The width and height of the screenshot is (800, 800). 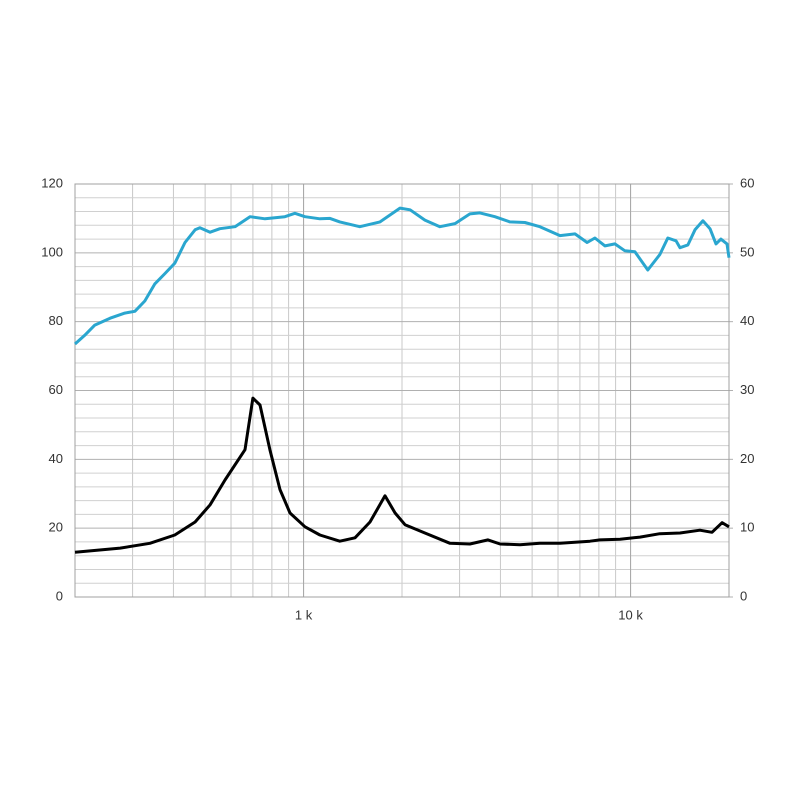 I want to click on x-tick-label: 10 k, so click(x=630, y=614).